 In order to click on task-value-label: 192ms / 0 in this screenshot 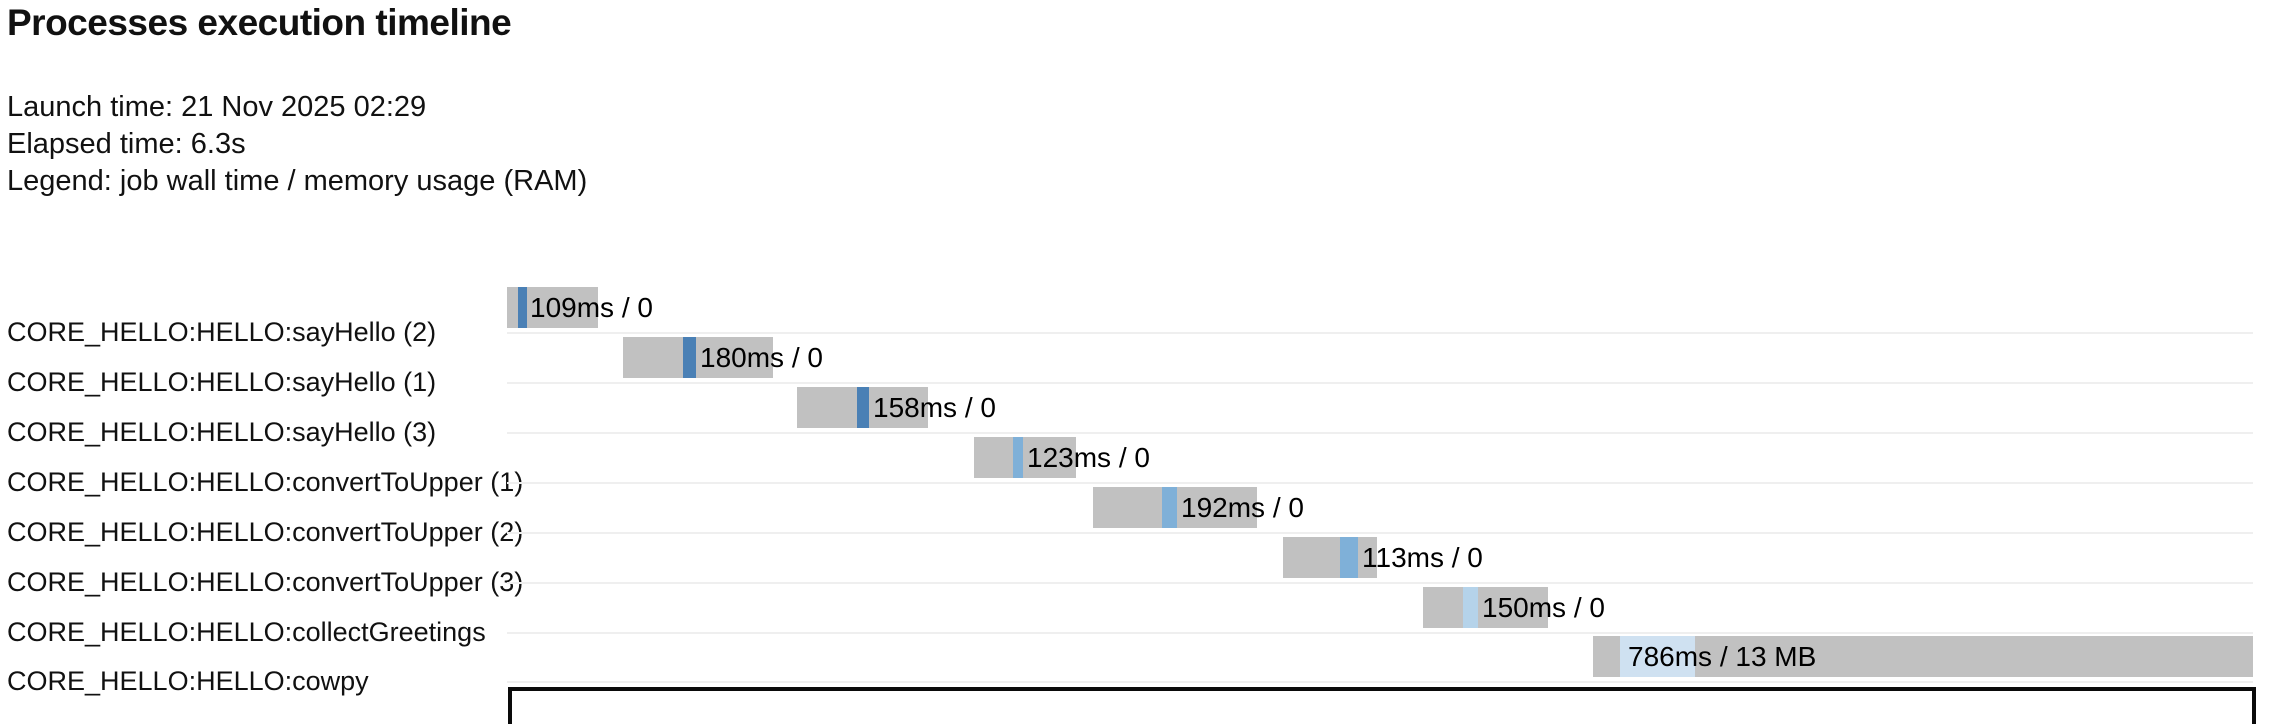, I will do `click(1242, 507)`.